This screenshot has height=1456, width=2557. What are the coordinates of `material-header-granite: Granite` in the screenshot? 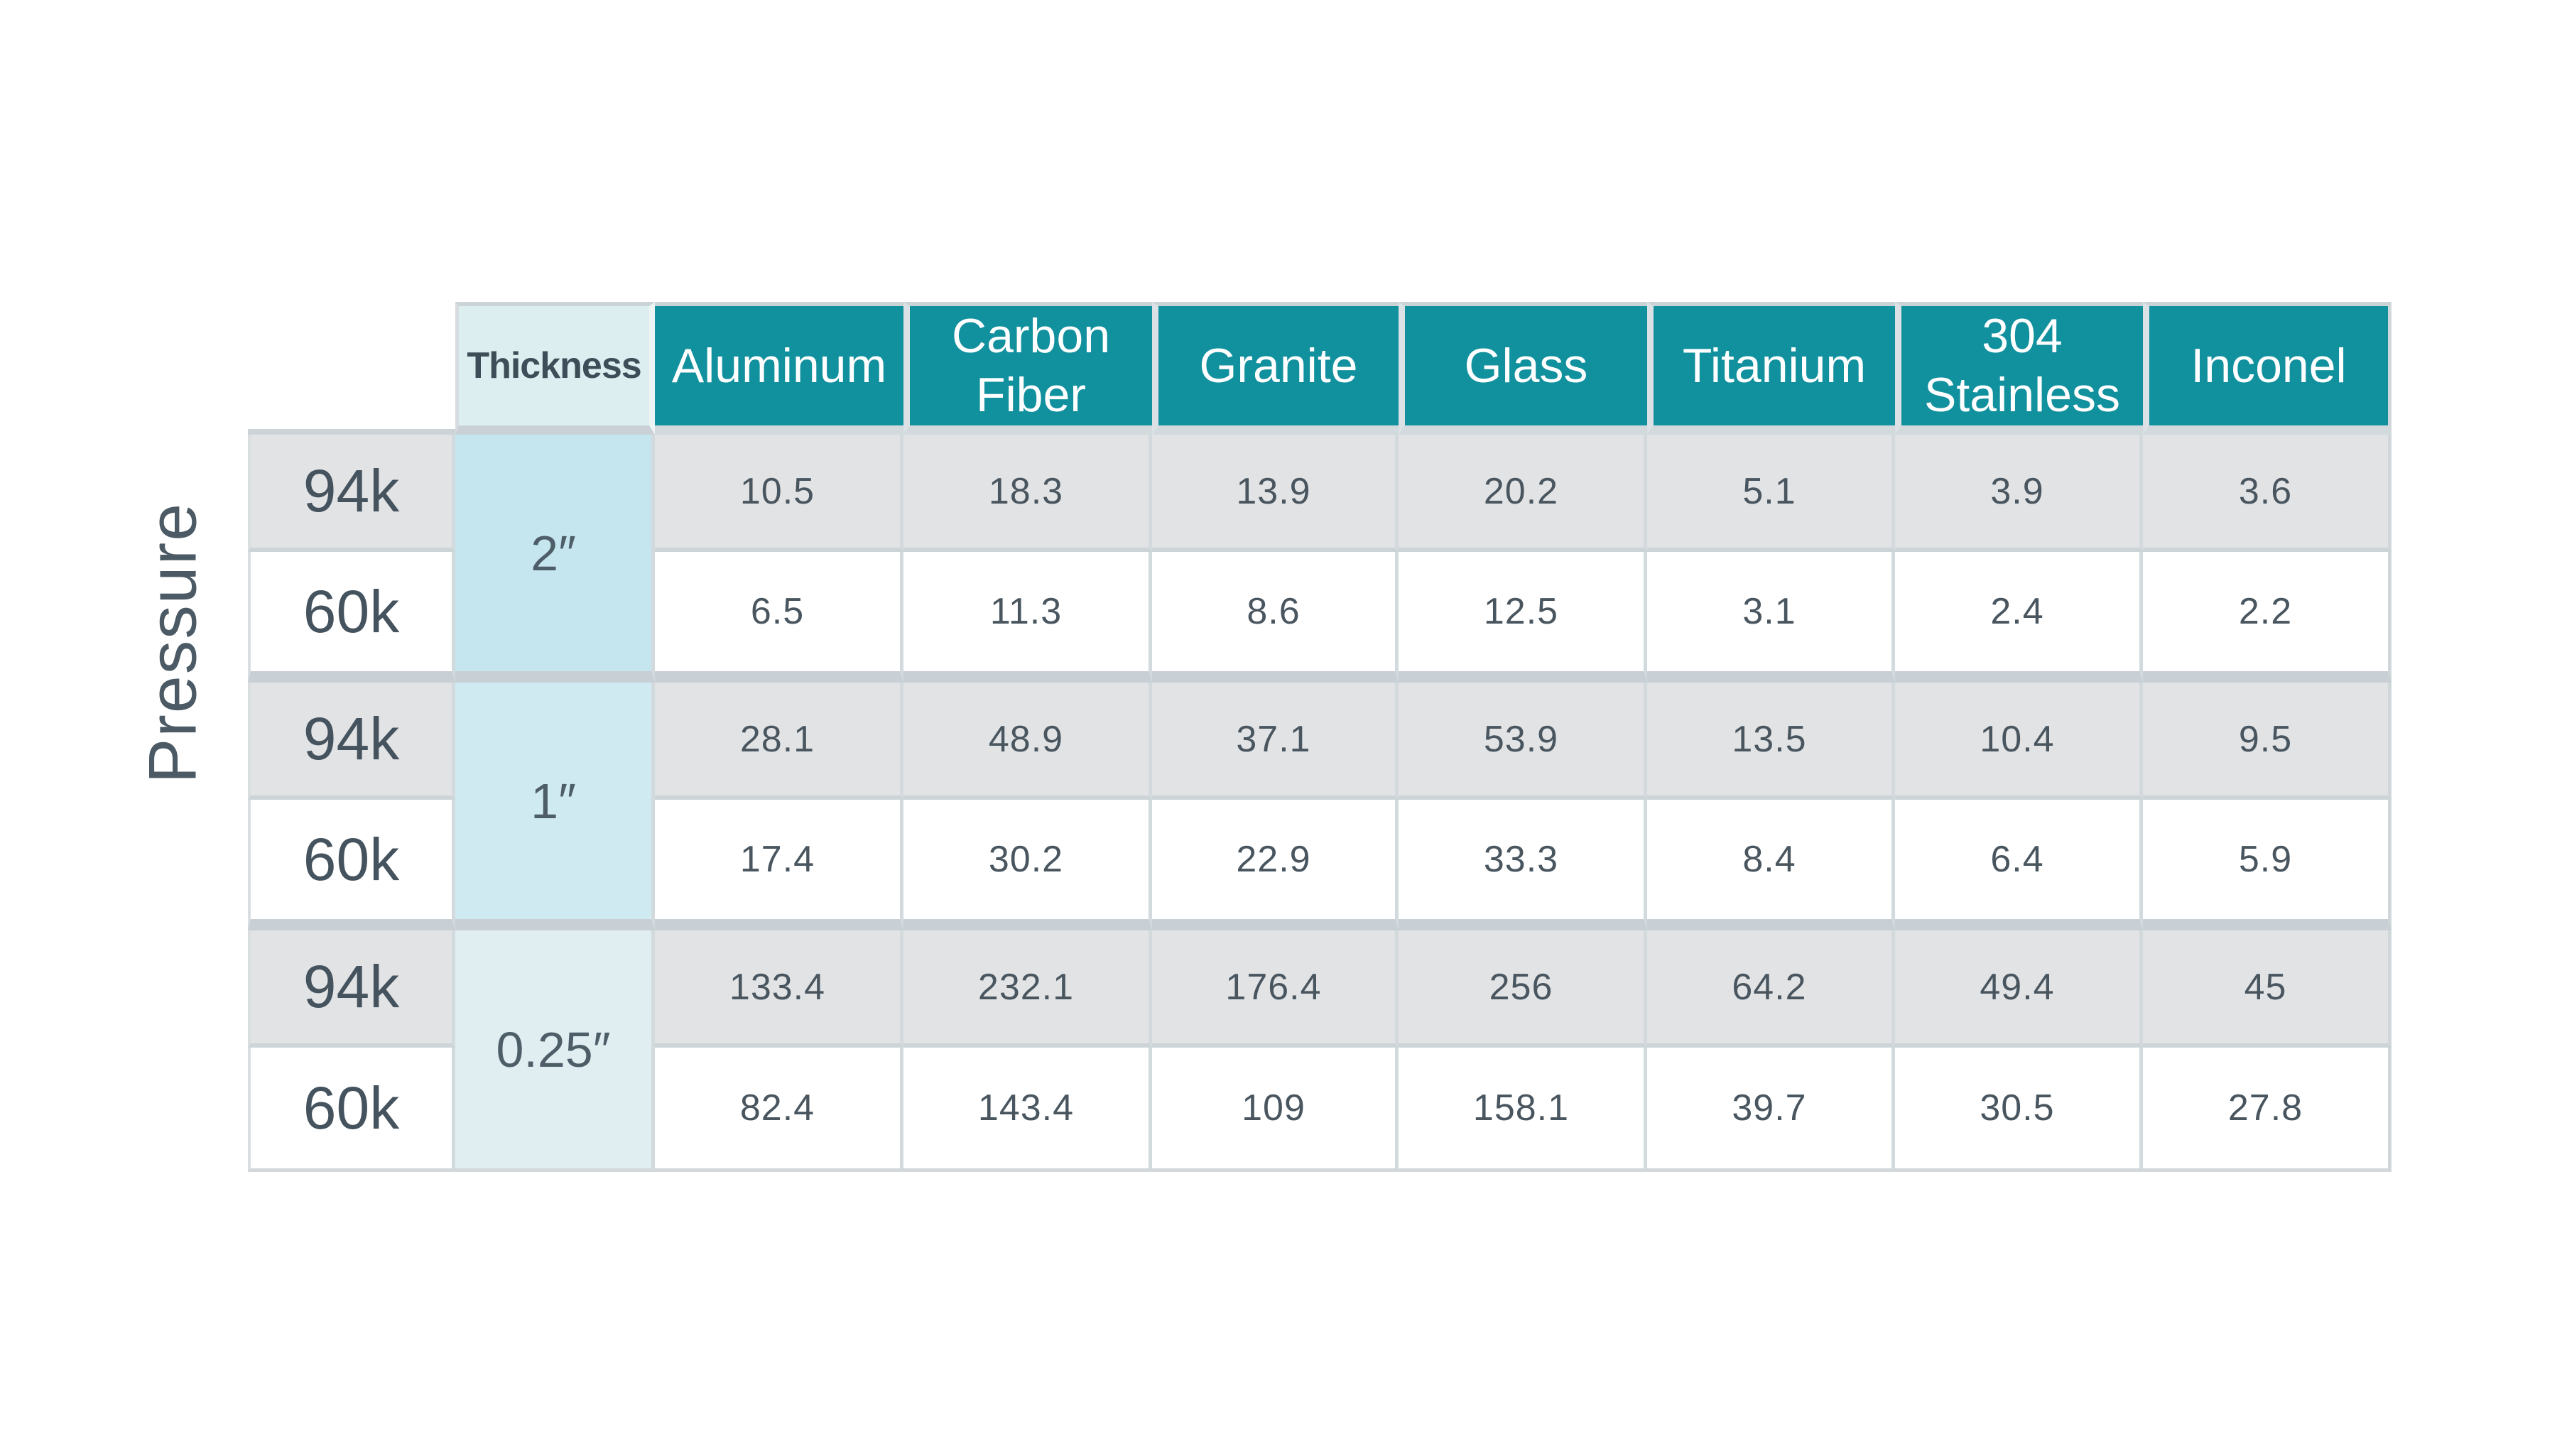 It's located at (1275, 368).